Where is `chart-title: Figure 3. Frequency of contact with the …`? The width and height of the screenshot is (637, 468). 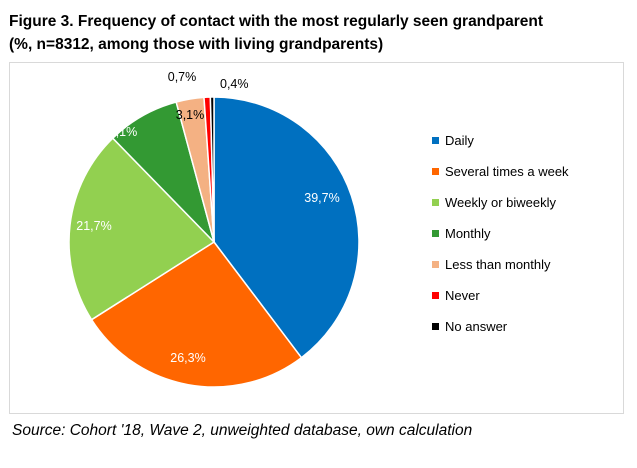
chart-title: Figure 3. Frequency of contact with the … is located at coordinates (319, 33).